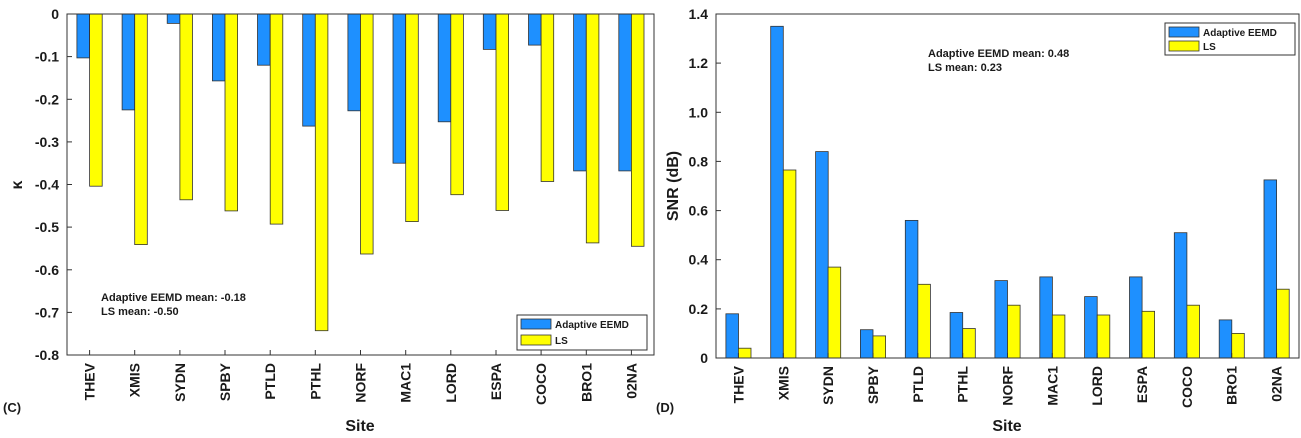 The height and width of the screenshot is (438, 1301). Describe the element at coordinates (359, 426) in the screenshot. I see `panel-c-xlabel: Site` at that location.